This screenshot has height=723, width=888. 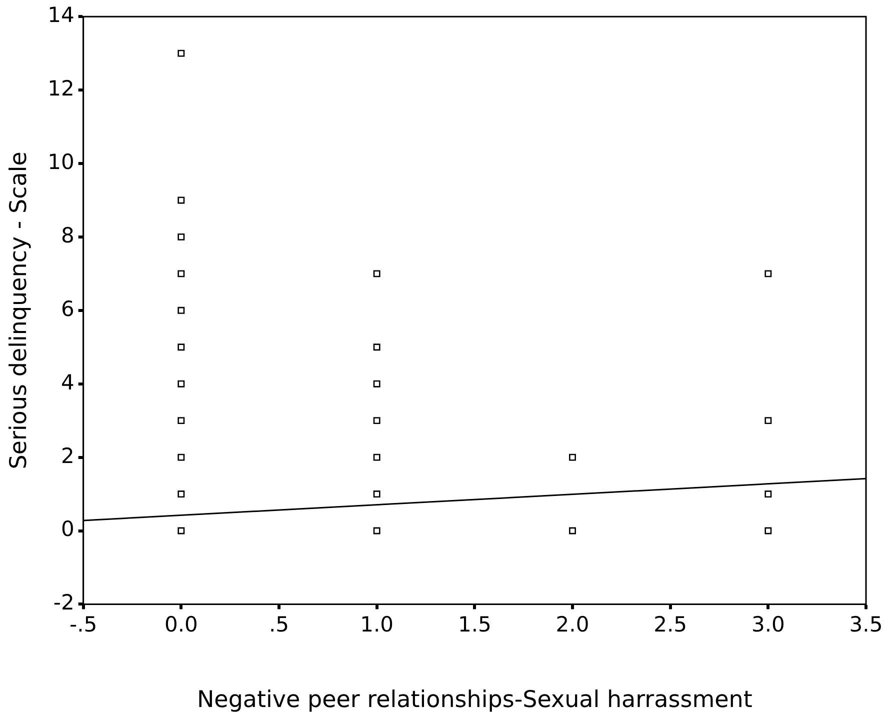 I want to click on y-tick-label: -2, so click(x=63, y=602).